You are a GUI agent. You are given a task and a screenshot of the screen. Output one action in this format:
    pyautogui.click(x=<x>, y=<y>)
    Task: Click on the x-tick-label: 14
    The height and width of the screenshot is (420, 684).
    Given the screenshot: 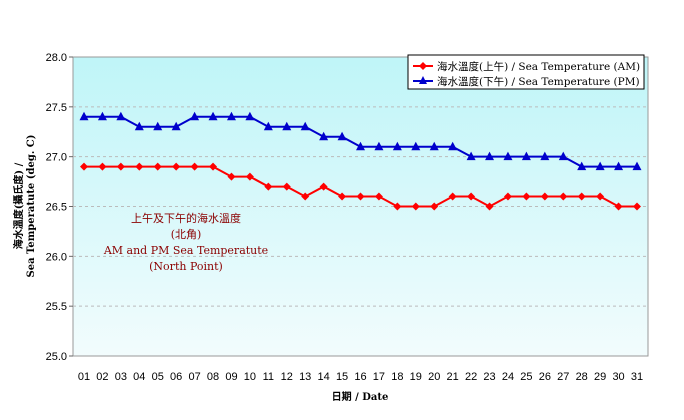 What is the action you would take?
    pyautogui.click(x=324, y=377)
    